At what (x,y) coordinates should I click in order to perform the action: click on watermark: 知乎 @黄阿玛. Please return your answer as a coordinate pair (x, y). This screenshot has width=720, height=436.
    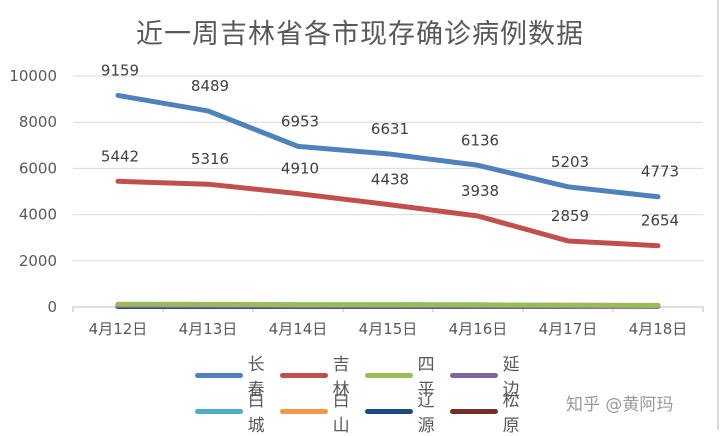
    Looking at the image, I should click on (620, 405).